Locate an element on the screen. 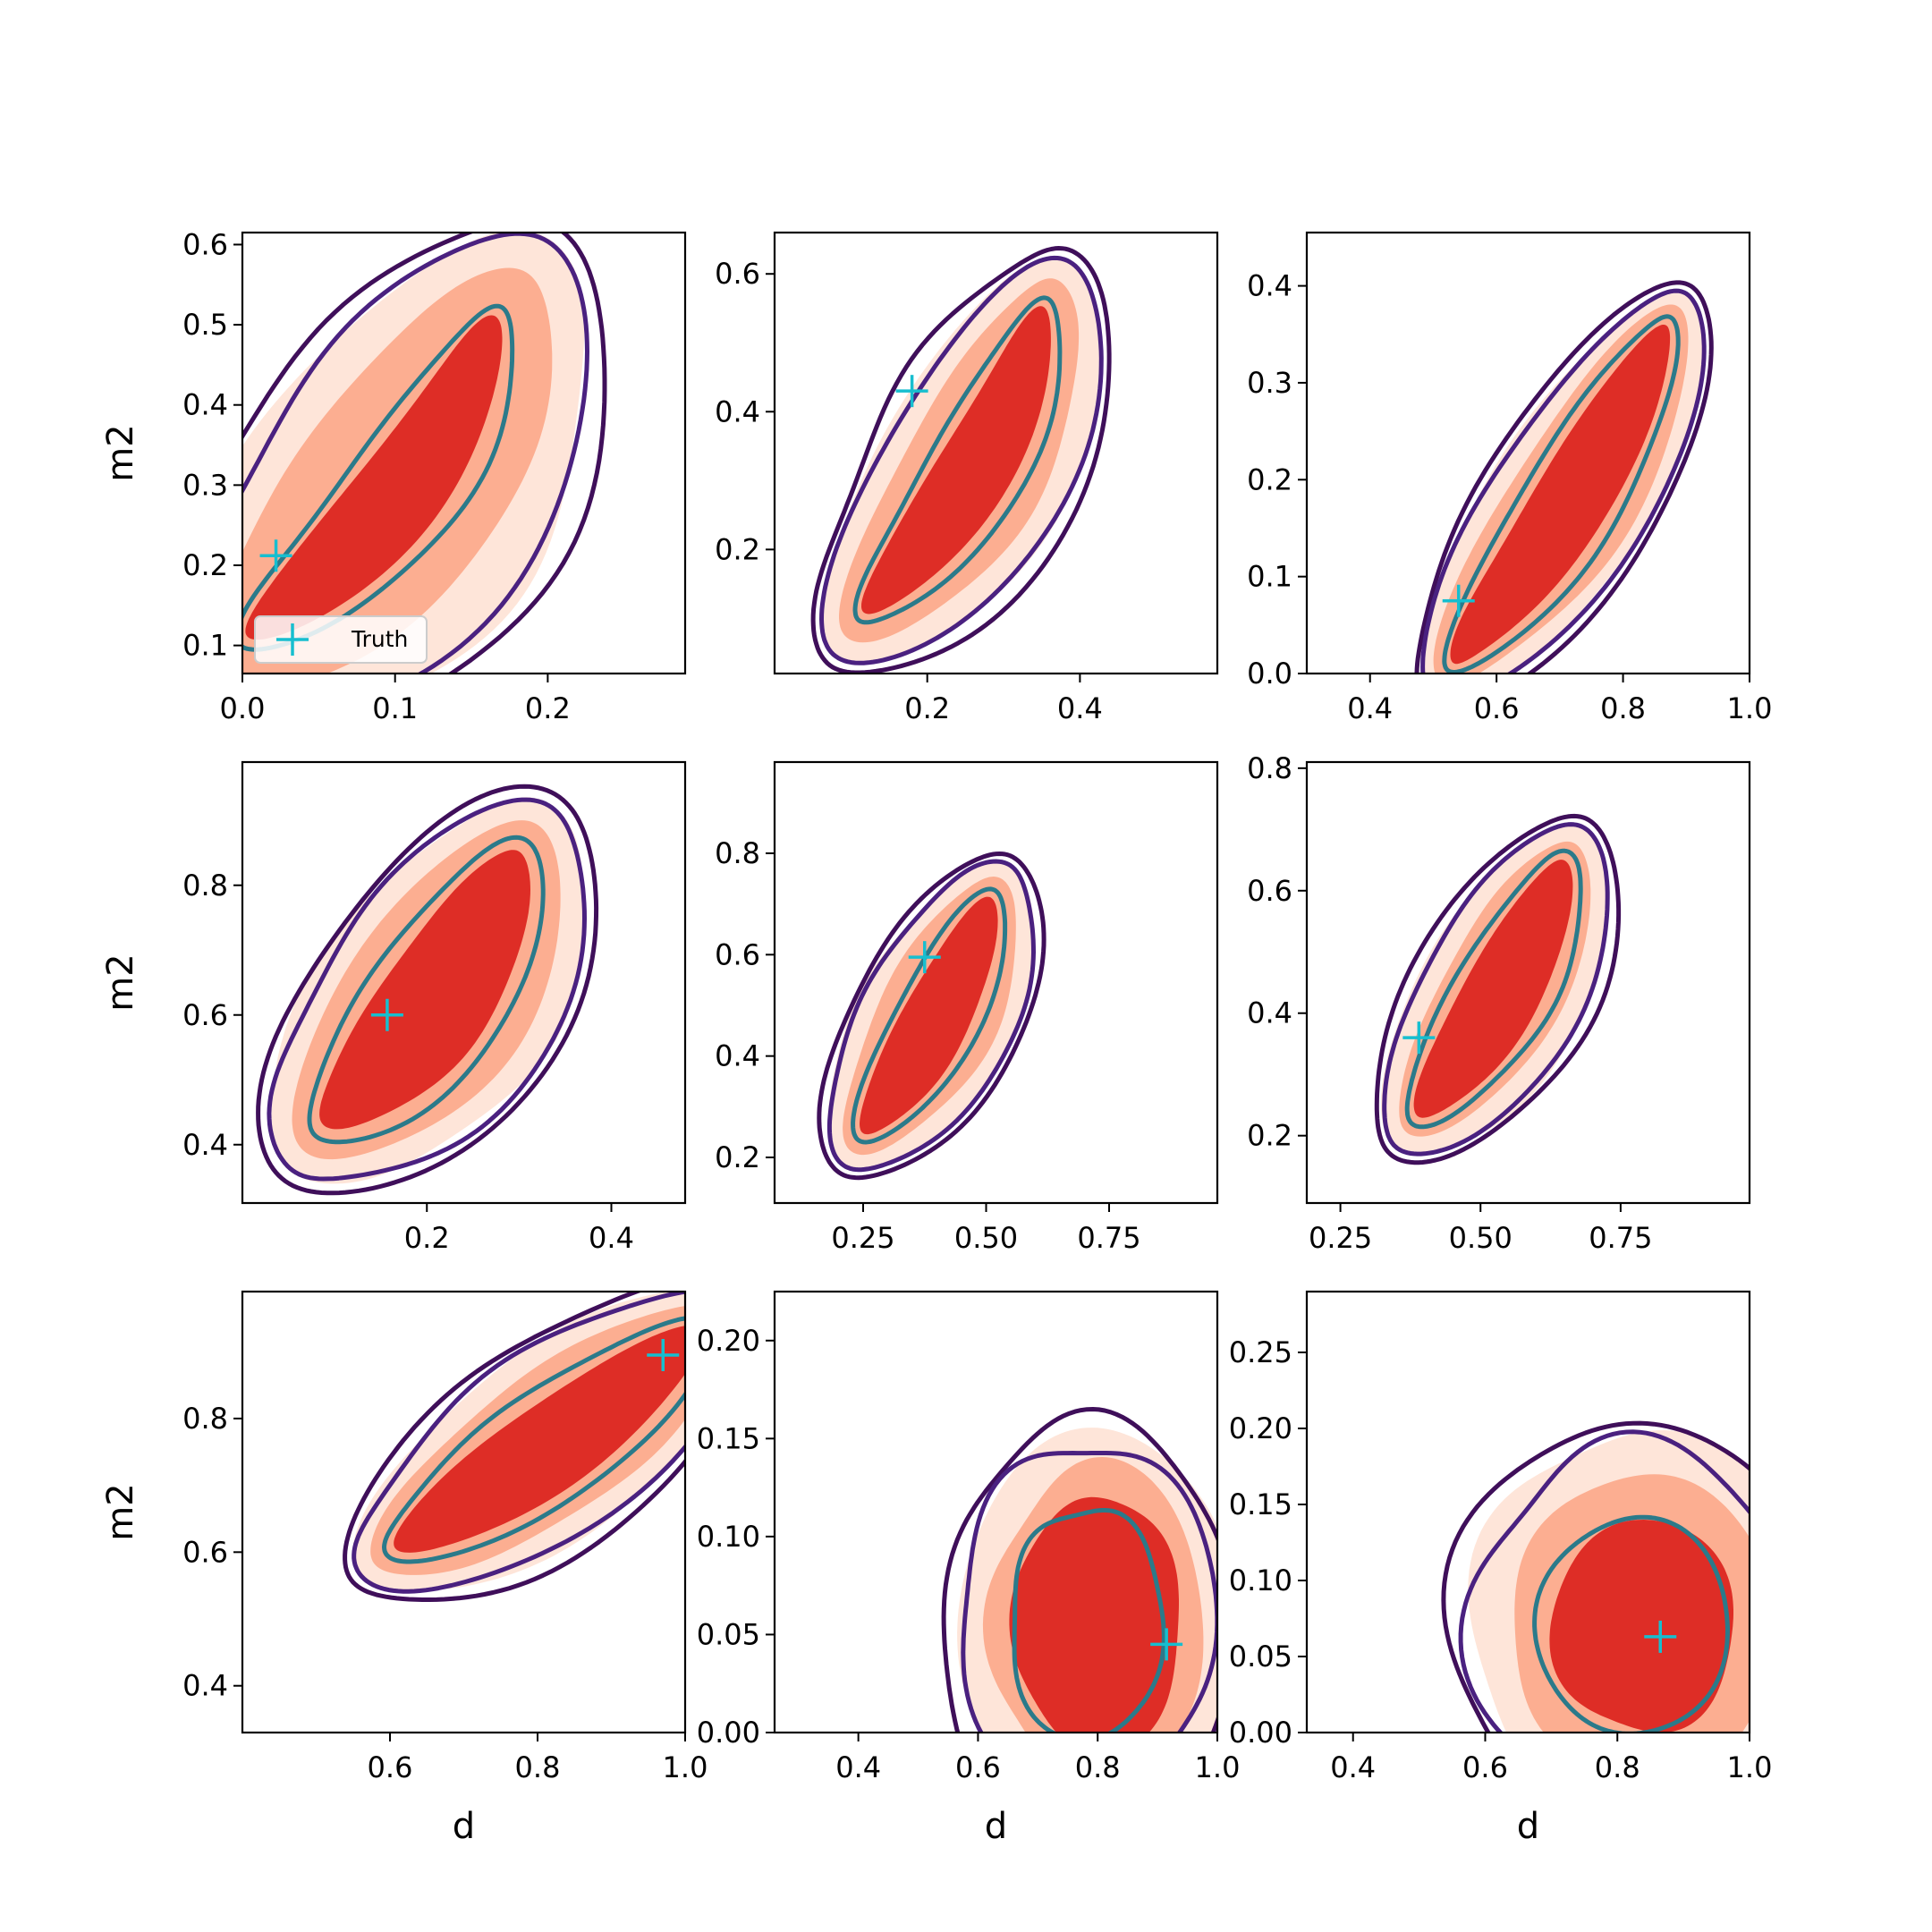 The width and height of the screenshot is (1932, 1932). y-tick-label: 0.1 is located at coordinates (1269, 577).